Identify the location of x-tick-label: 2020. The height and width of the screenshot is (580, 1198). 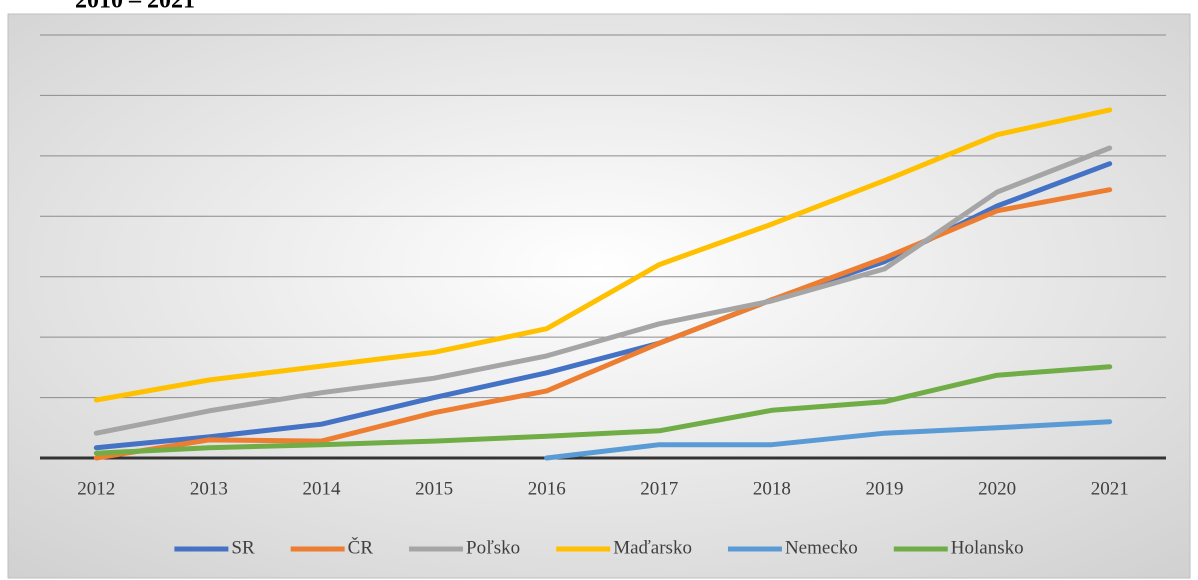
(997, 488).